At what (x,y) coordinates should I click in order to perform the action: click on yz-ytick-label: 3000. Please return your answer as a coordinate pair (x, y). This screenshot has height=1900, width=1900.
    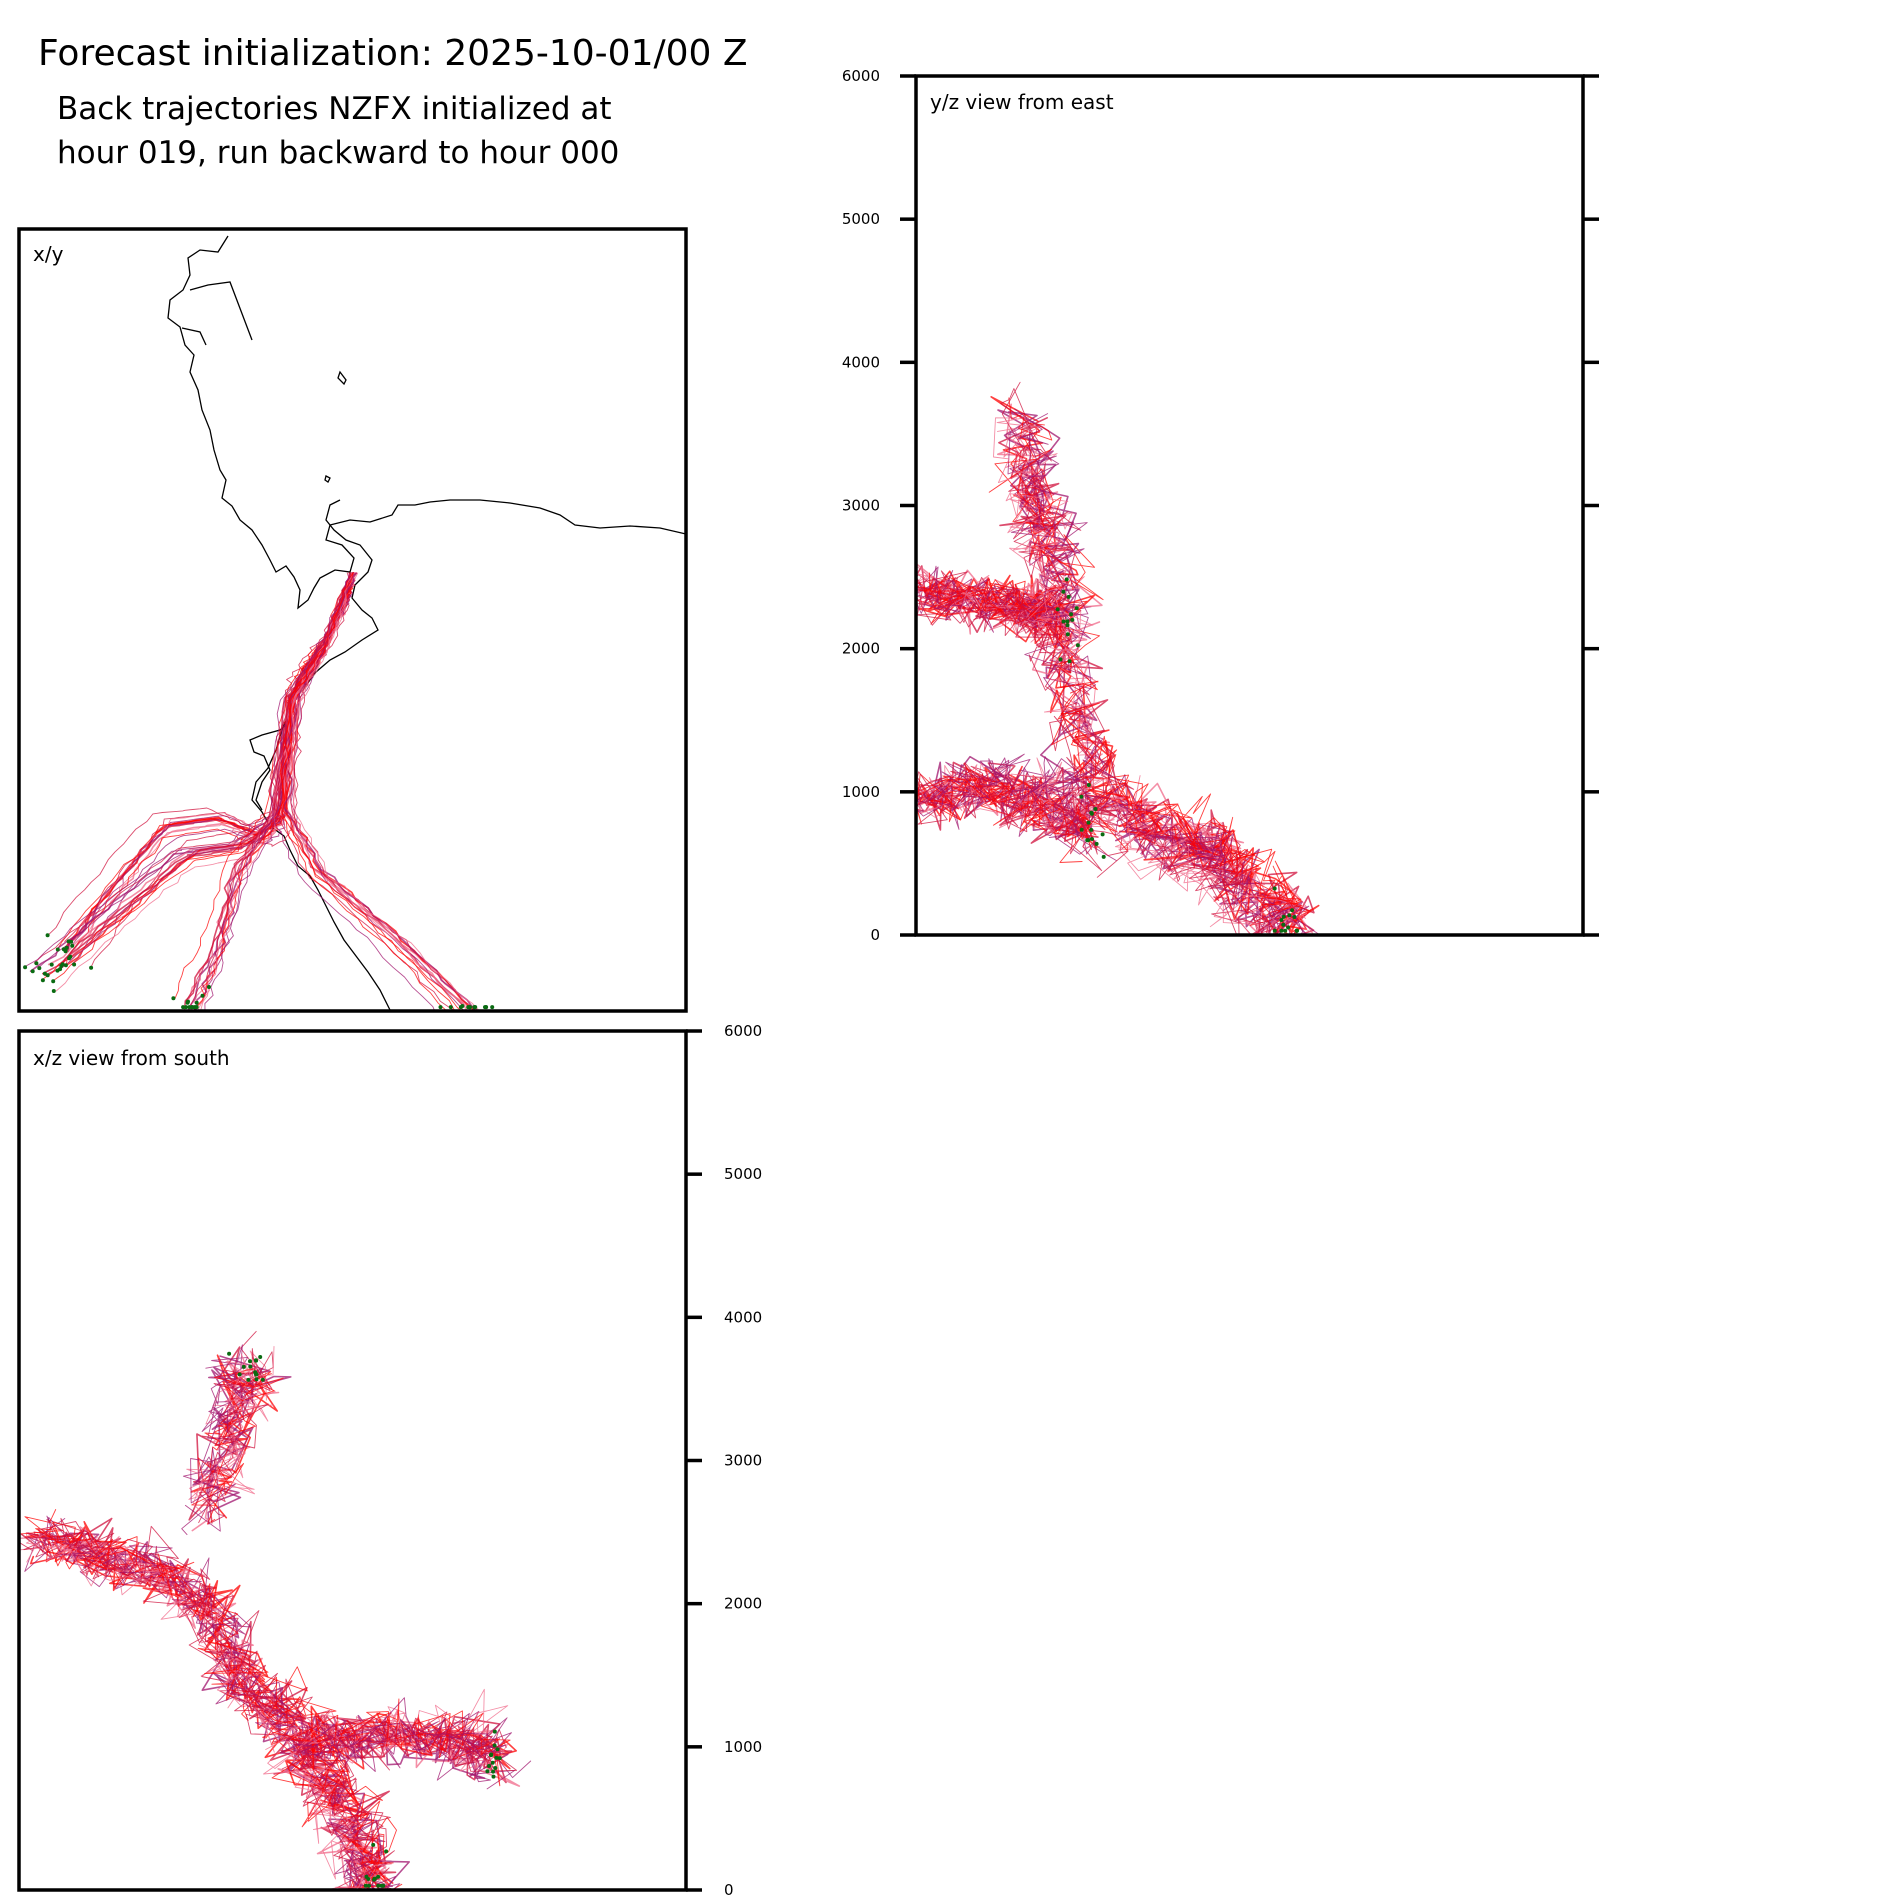
    Looking at the image, I should click on (861, 506).